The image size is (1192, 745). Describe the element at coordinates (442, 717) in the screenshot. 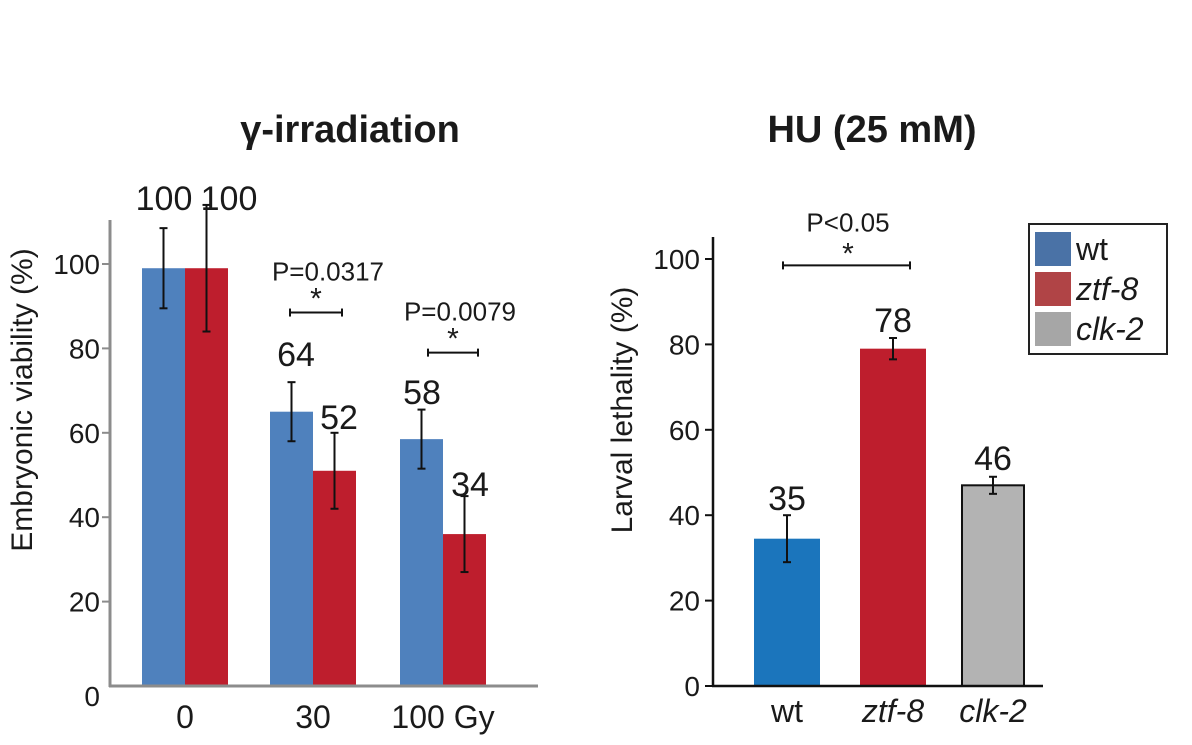

I see `x-tick-label: 100 Gy` at that location.